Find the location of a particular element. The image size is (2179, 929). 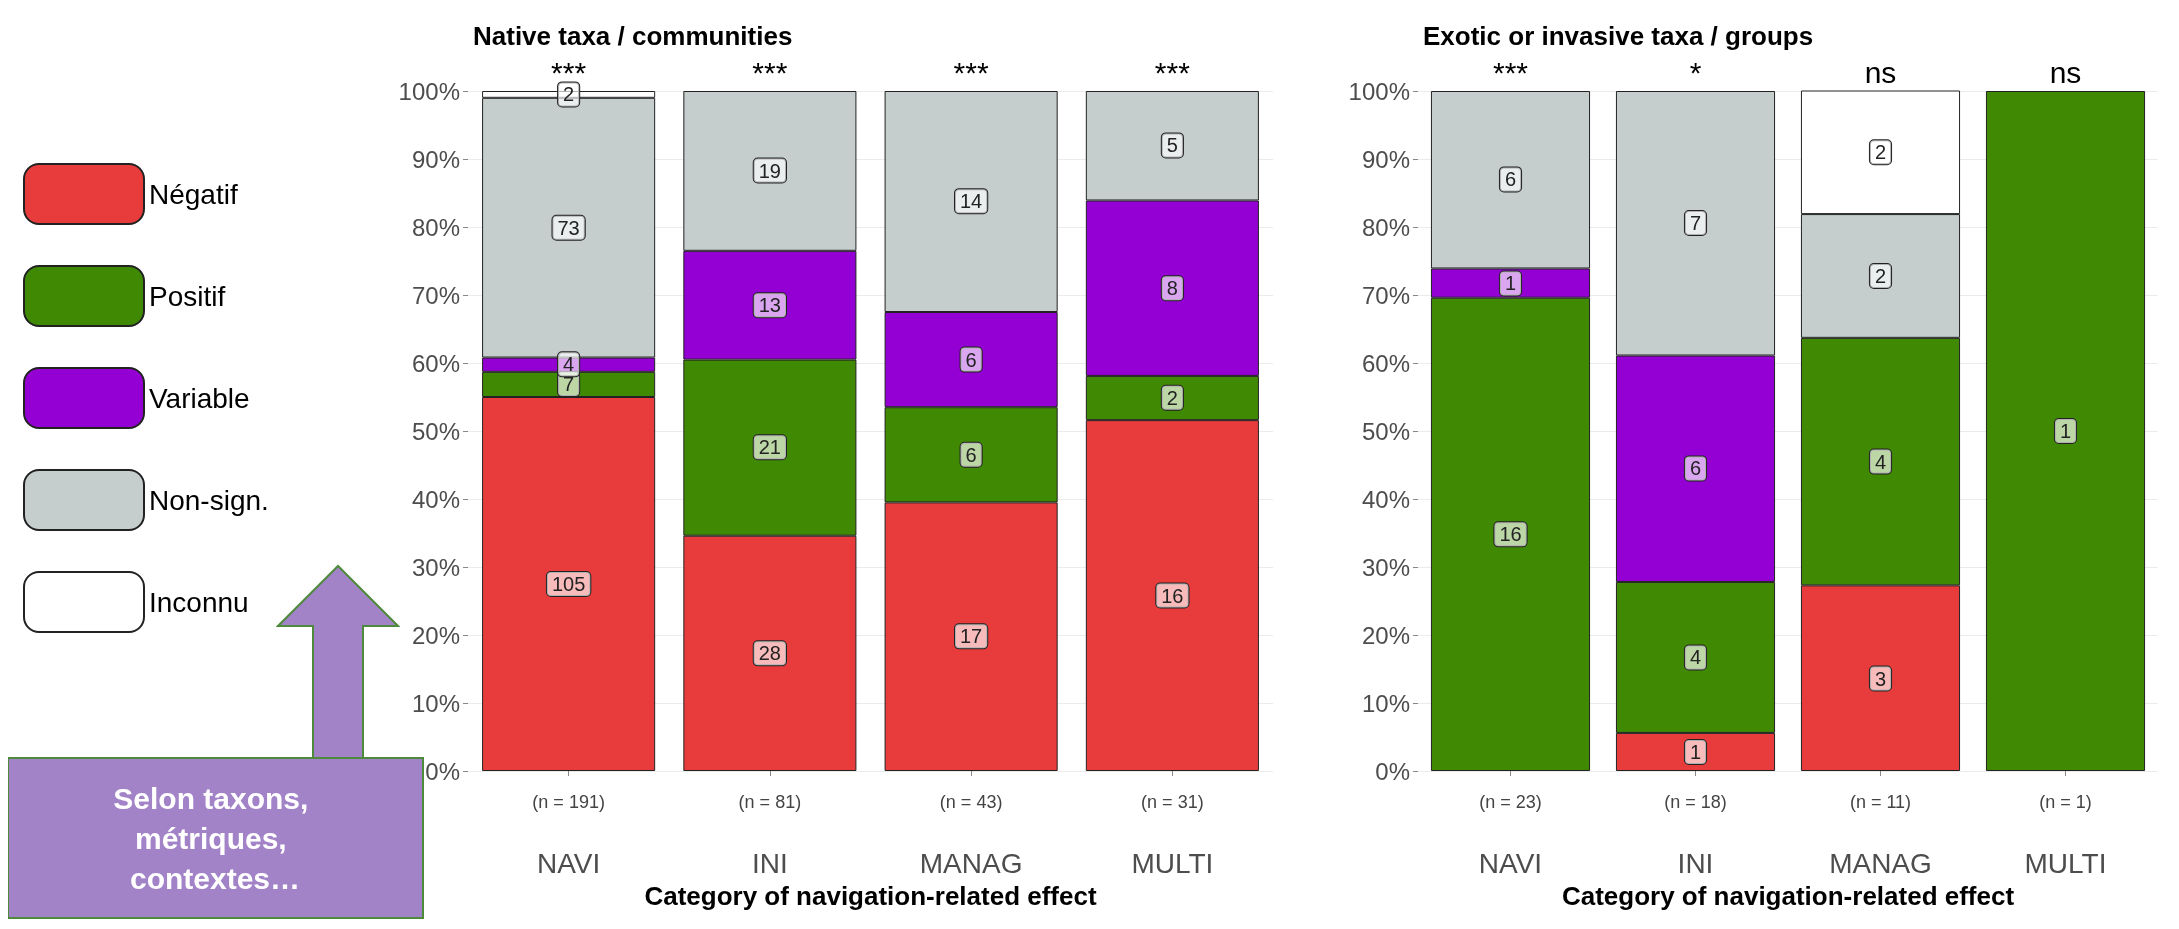

annotation: 19 is located at coordinates (769, 170).